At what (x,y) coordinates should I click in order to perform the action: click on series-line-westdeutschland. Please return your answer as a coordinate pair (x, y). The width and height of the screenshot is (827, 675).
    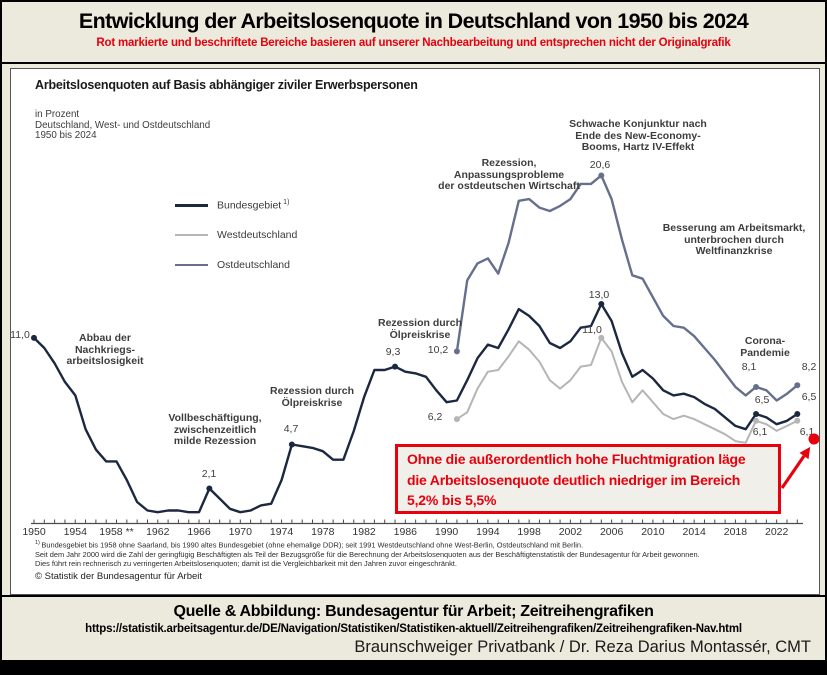
    Looking at the image, I should click on (627, 390).